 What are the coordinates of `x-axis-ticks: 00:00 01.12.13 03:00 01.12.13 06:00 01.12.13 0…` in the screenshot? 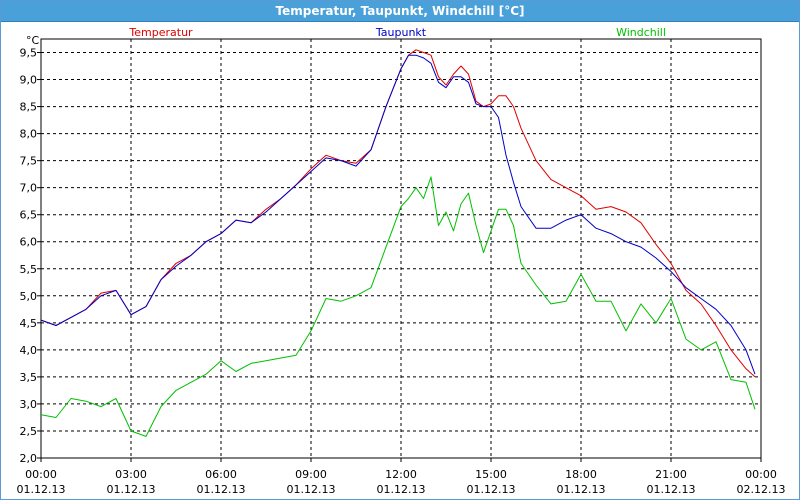 It's located at (401, 477).